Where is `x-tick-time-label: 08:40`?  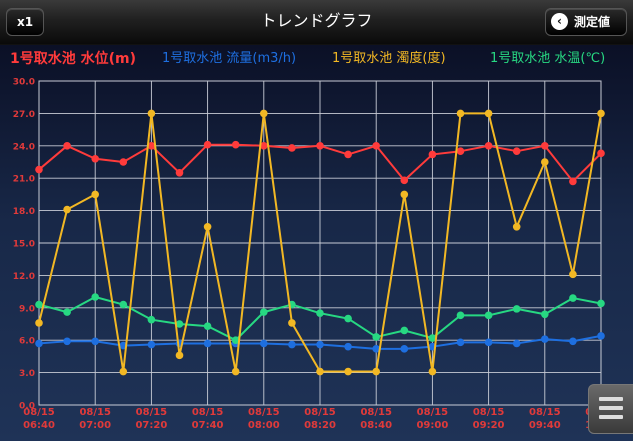 x-tick-time-label: 08:40 is located at coordinates (376, 425).